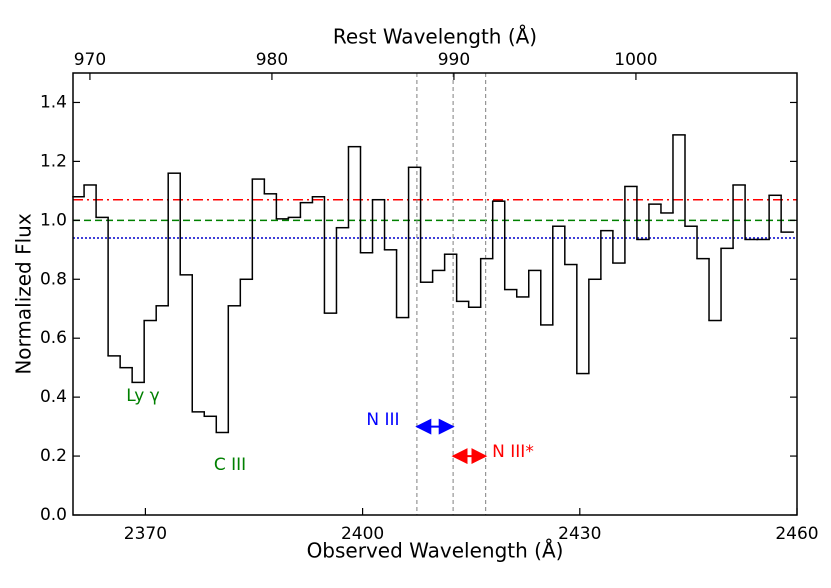 This screenshot has height=588, width=831. Describe the element at coordinates (513, 452) in the screenshot. I see `arrow-label: N III*` at that location.